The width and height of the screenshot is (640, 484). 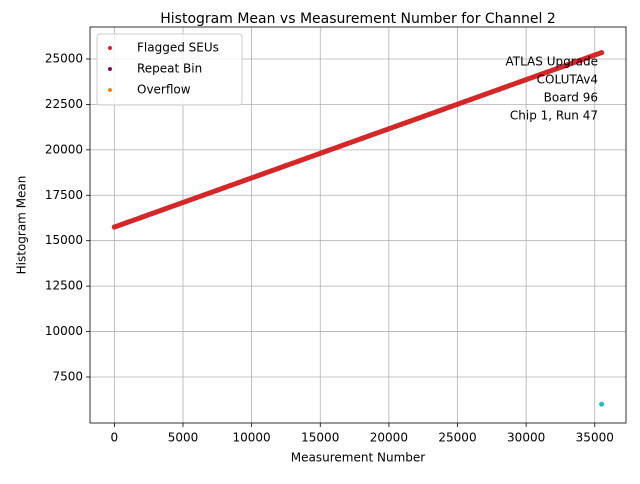 I want to click on y-tick-label: 25000, so click(x=64, y=58).